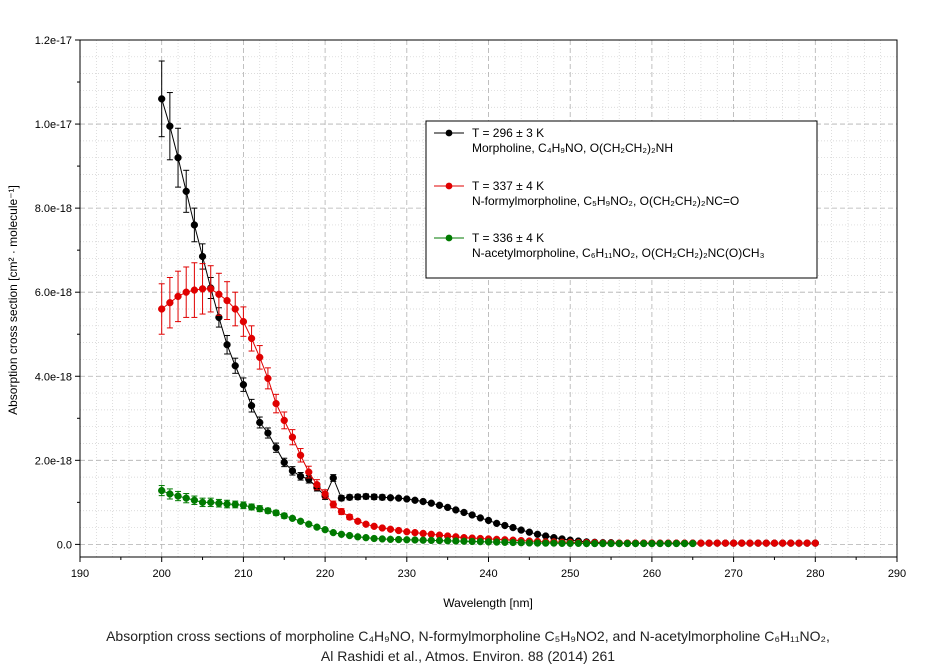 The image size is (936, 668). I want to click on y-tick-label: 2.0e-18, so click(53, 461).